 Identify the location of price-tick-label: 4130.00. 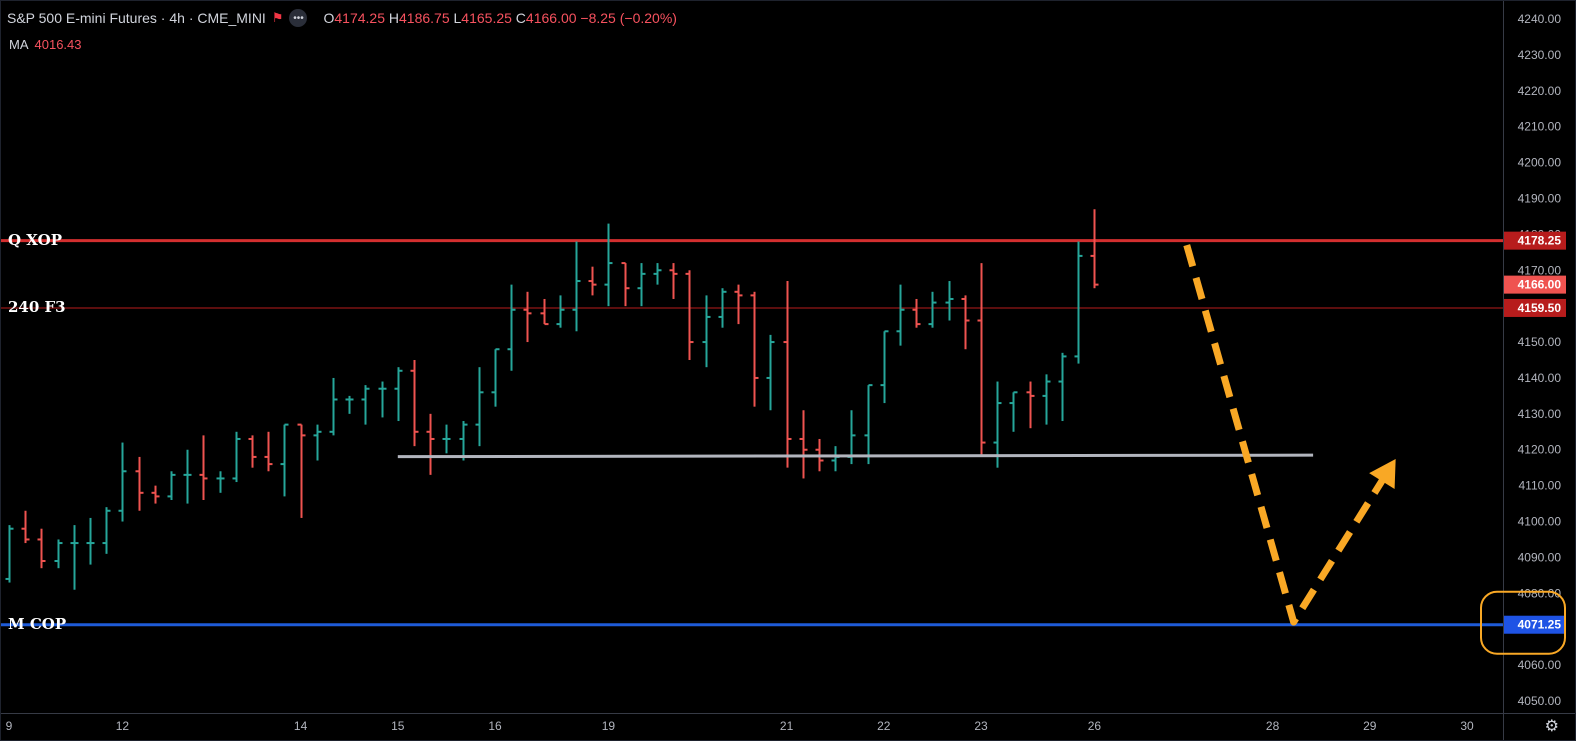
(1540, 414).